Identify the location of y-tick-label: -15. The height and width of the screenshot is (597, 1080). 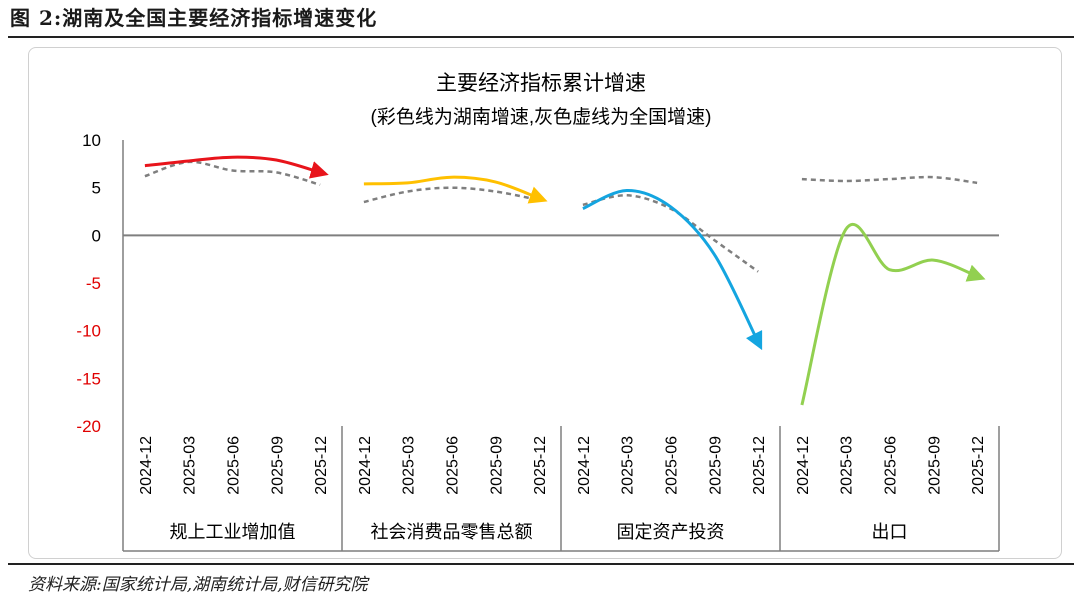
(88, 378).